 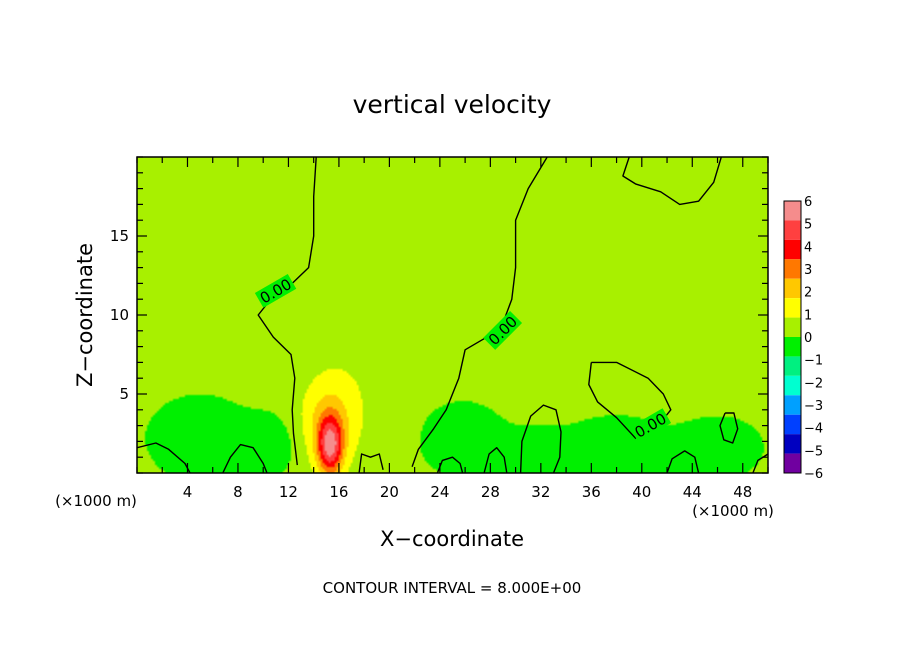 I want to click on colorbar-label: −3, so click(x=813, y=406).